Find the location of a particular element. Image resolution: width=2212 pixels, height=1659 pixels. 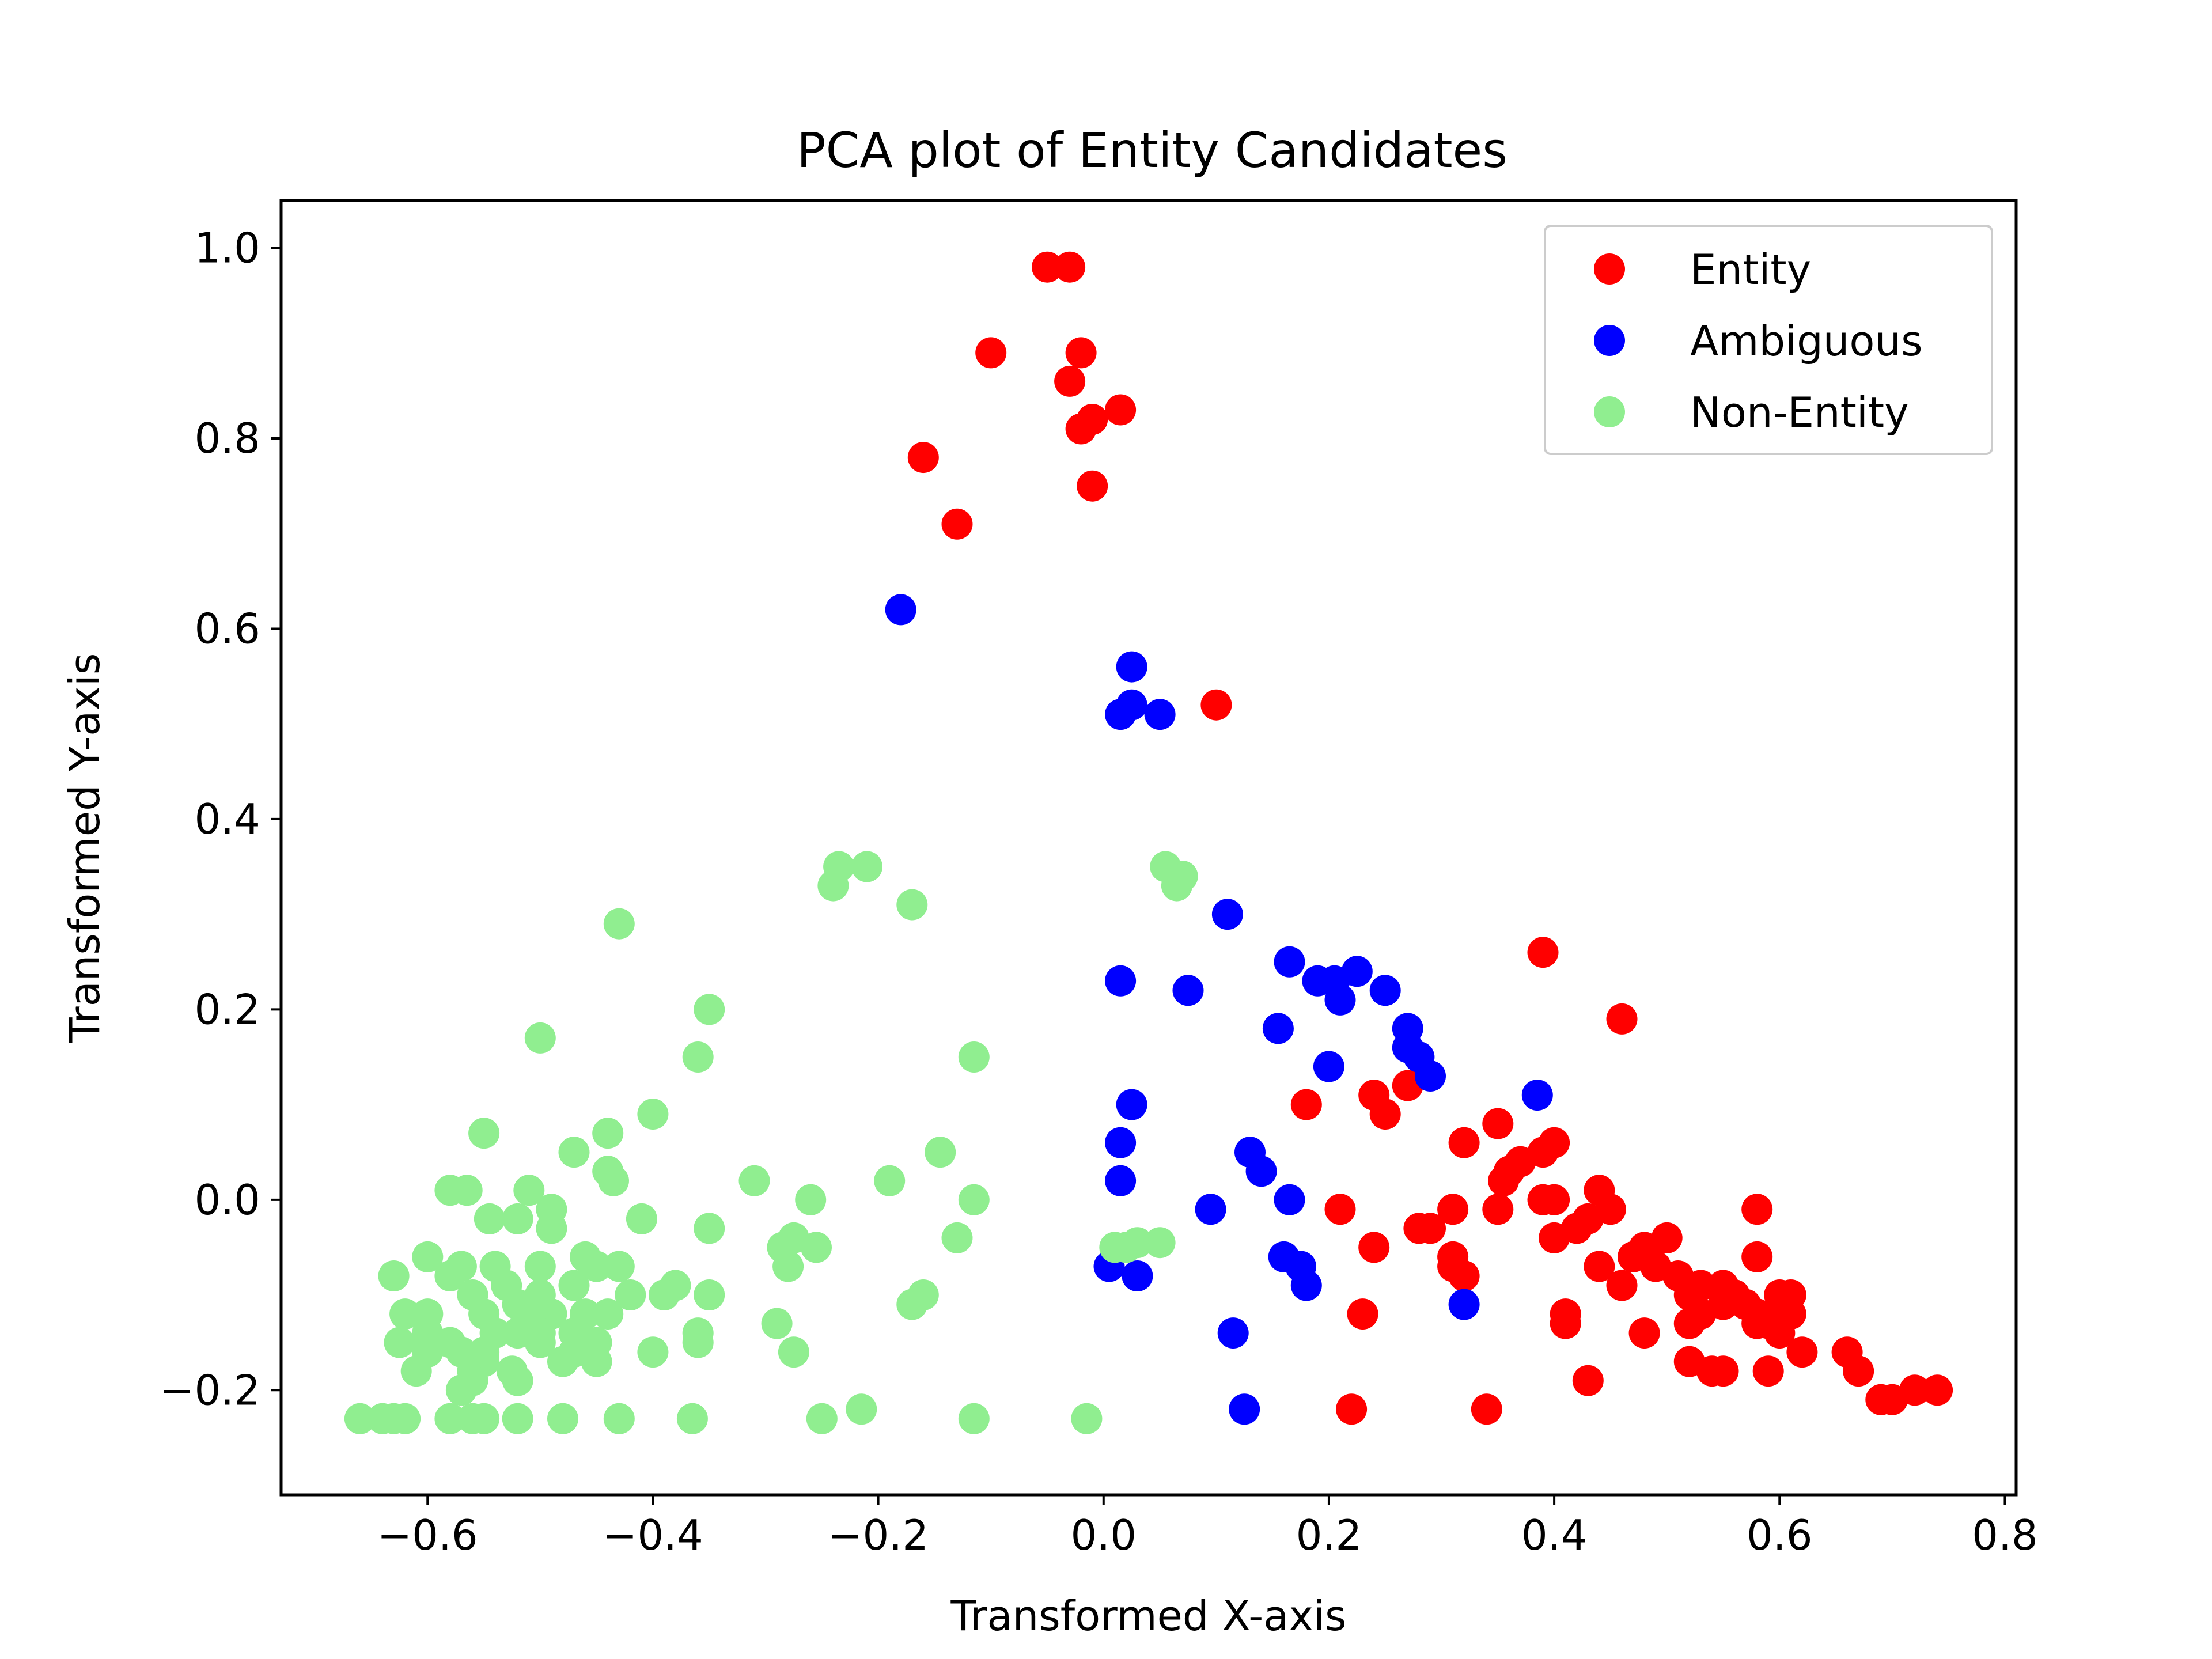

x-tick-label: 0.2 is located at coordinates (1329, 1535).